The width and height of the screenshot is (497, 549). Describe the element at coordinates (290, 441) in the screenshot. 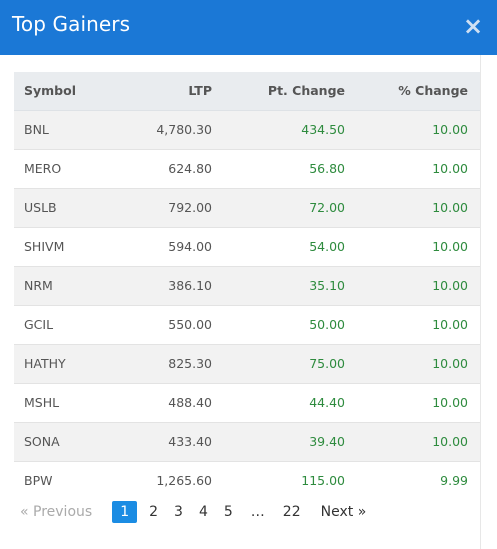

I see `cell-pt-change: 39.40` at that location.